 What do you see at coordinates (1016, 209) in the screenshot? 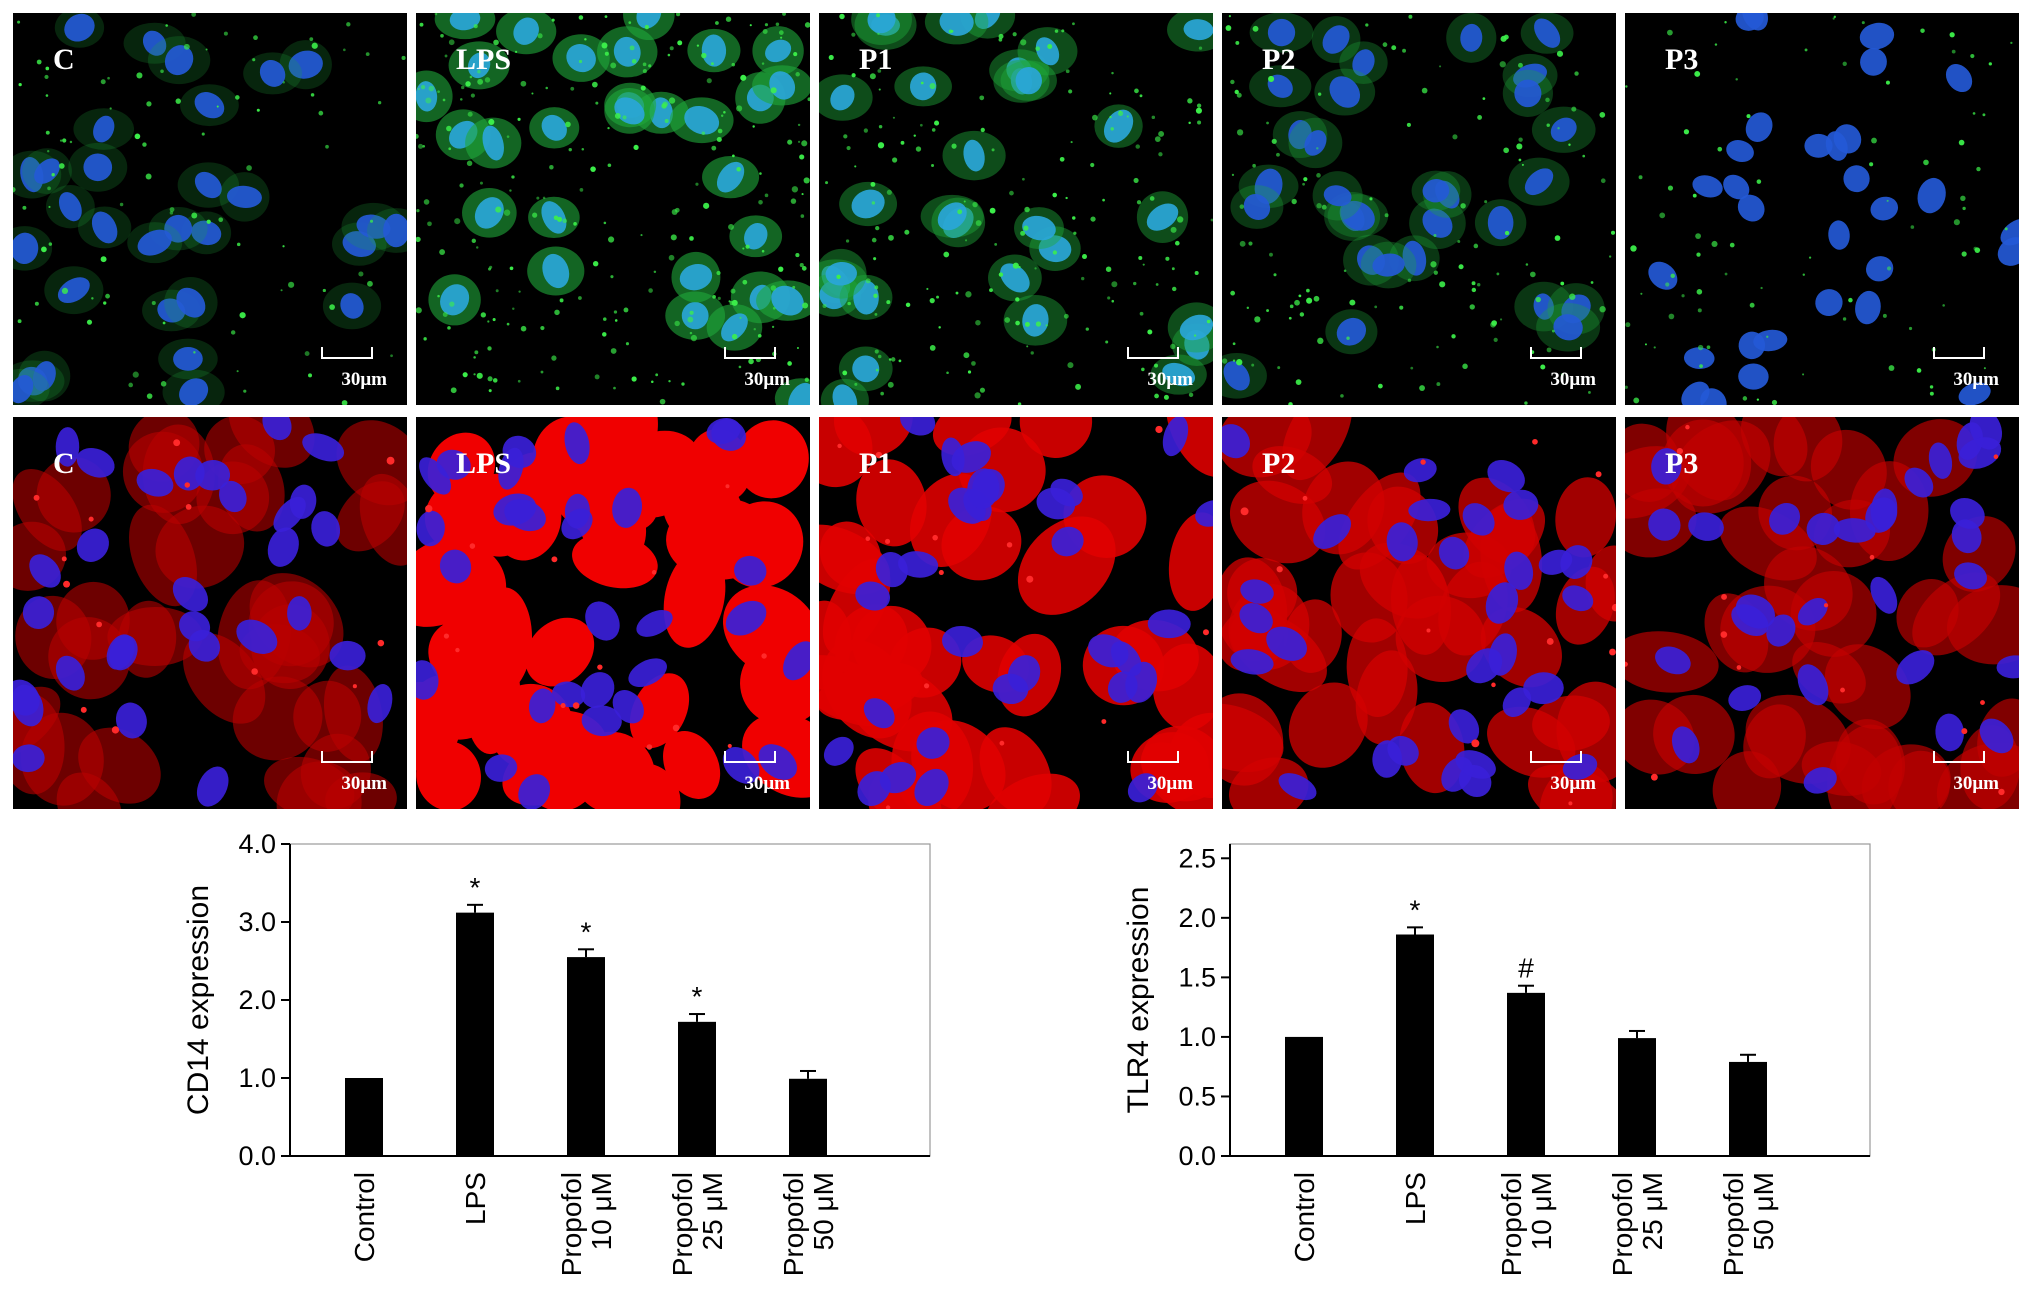
I see `micrograph-green-p1: P1 30μm` at bounding box center [1016, 209].